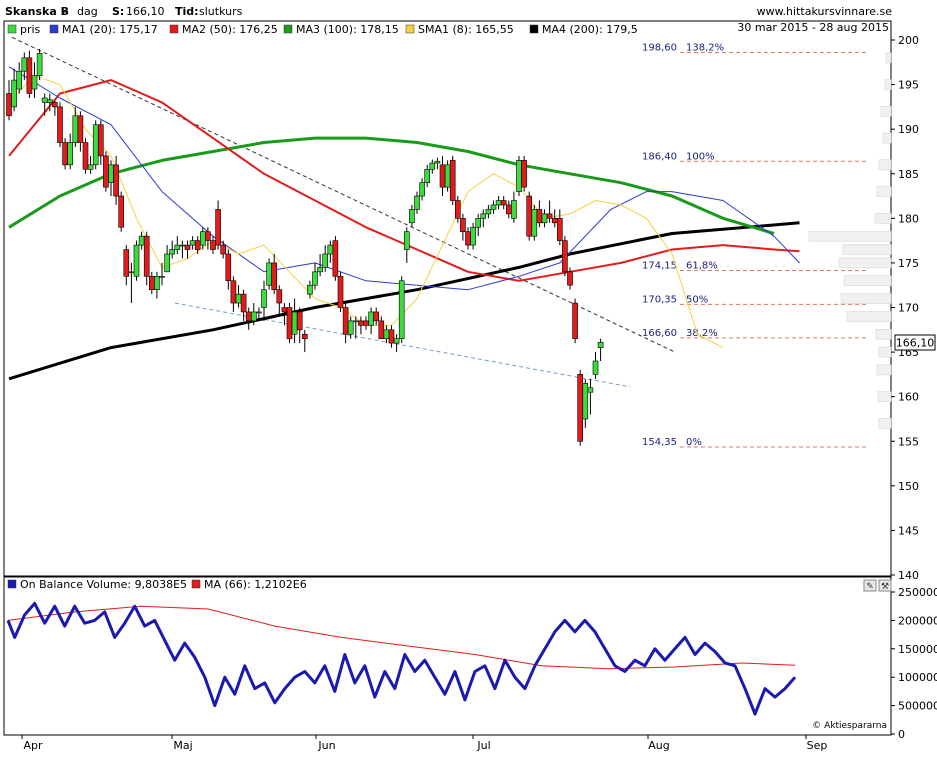 This screenshot has height=758, width=937. What do you see at coordinates (849, 726) in the screenshot?
I see `watermark: © Aktiespararna` at bounding box center [849, 726].